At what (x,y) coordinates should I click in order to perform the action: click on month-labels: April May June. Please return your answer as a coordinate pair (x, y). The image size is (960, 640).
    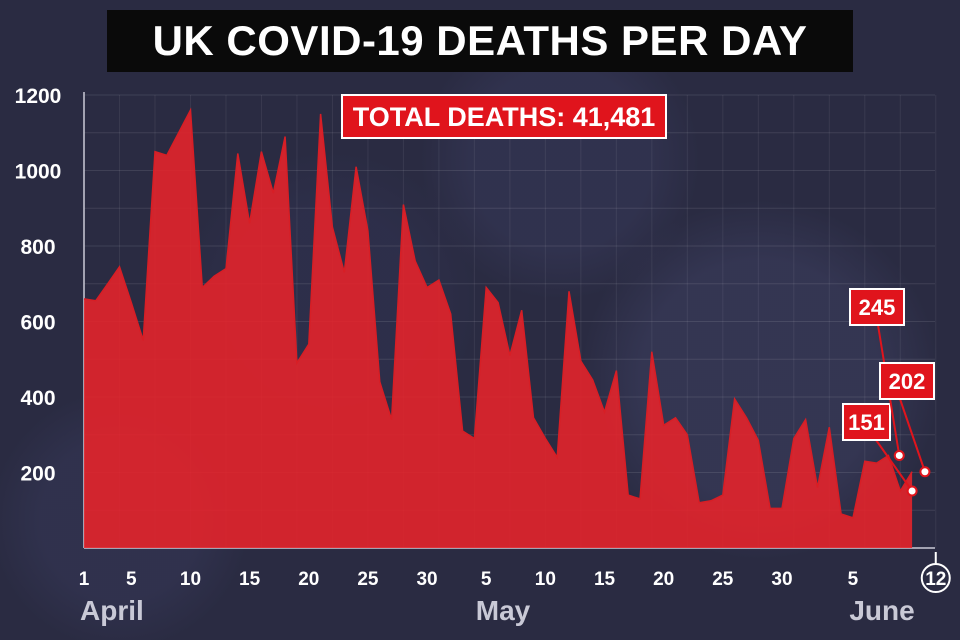
    Looking at the image, I should click on (497, 610).